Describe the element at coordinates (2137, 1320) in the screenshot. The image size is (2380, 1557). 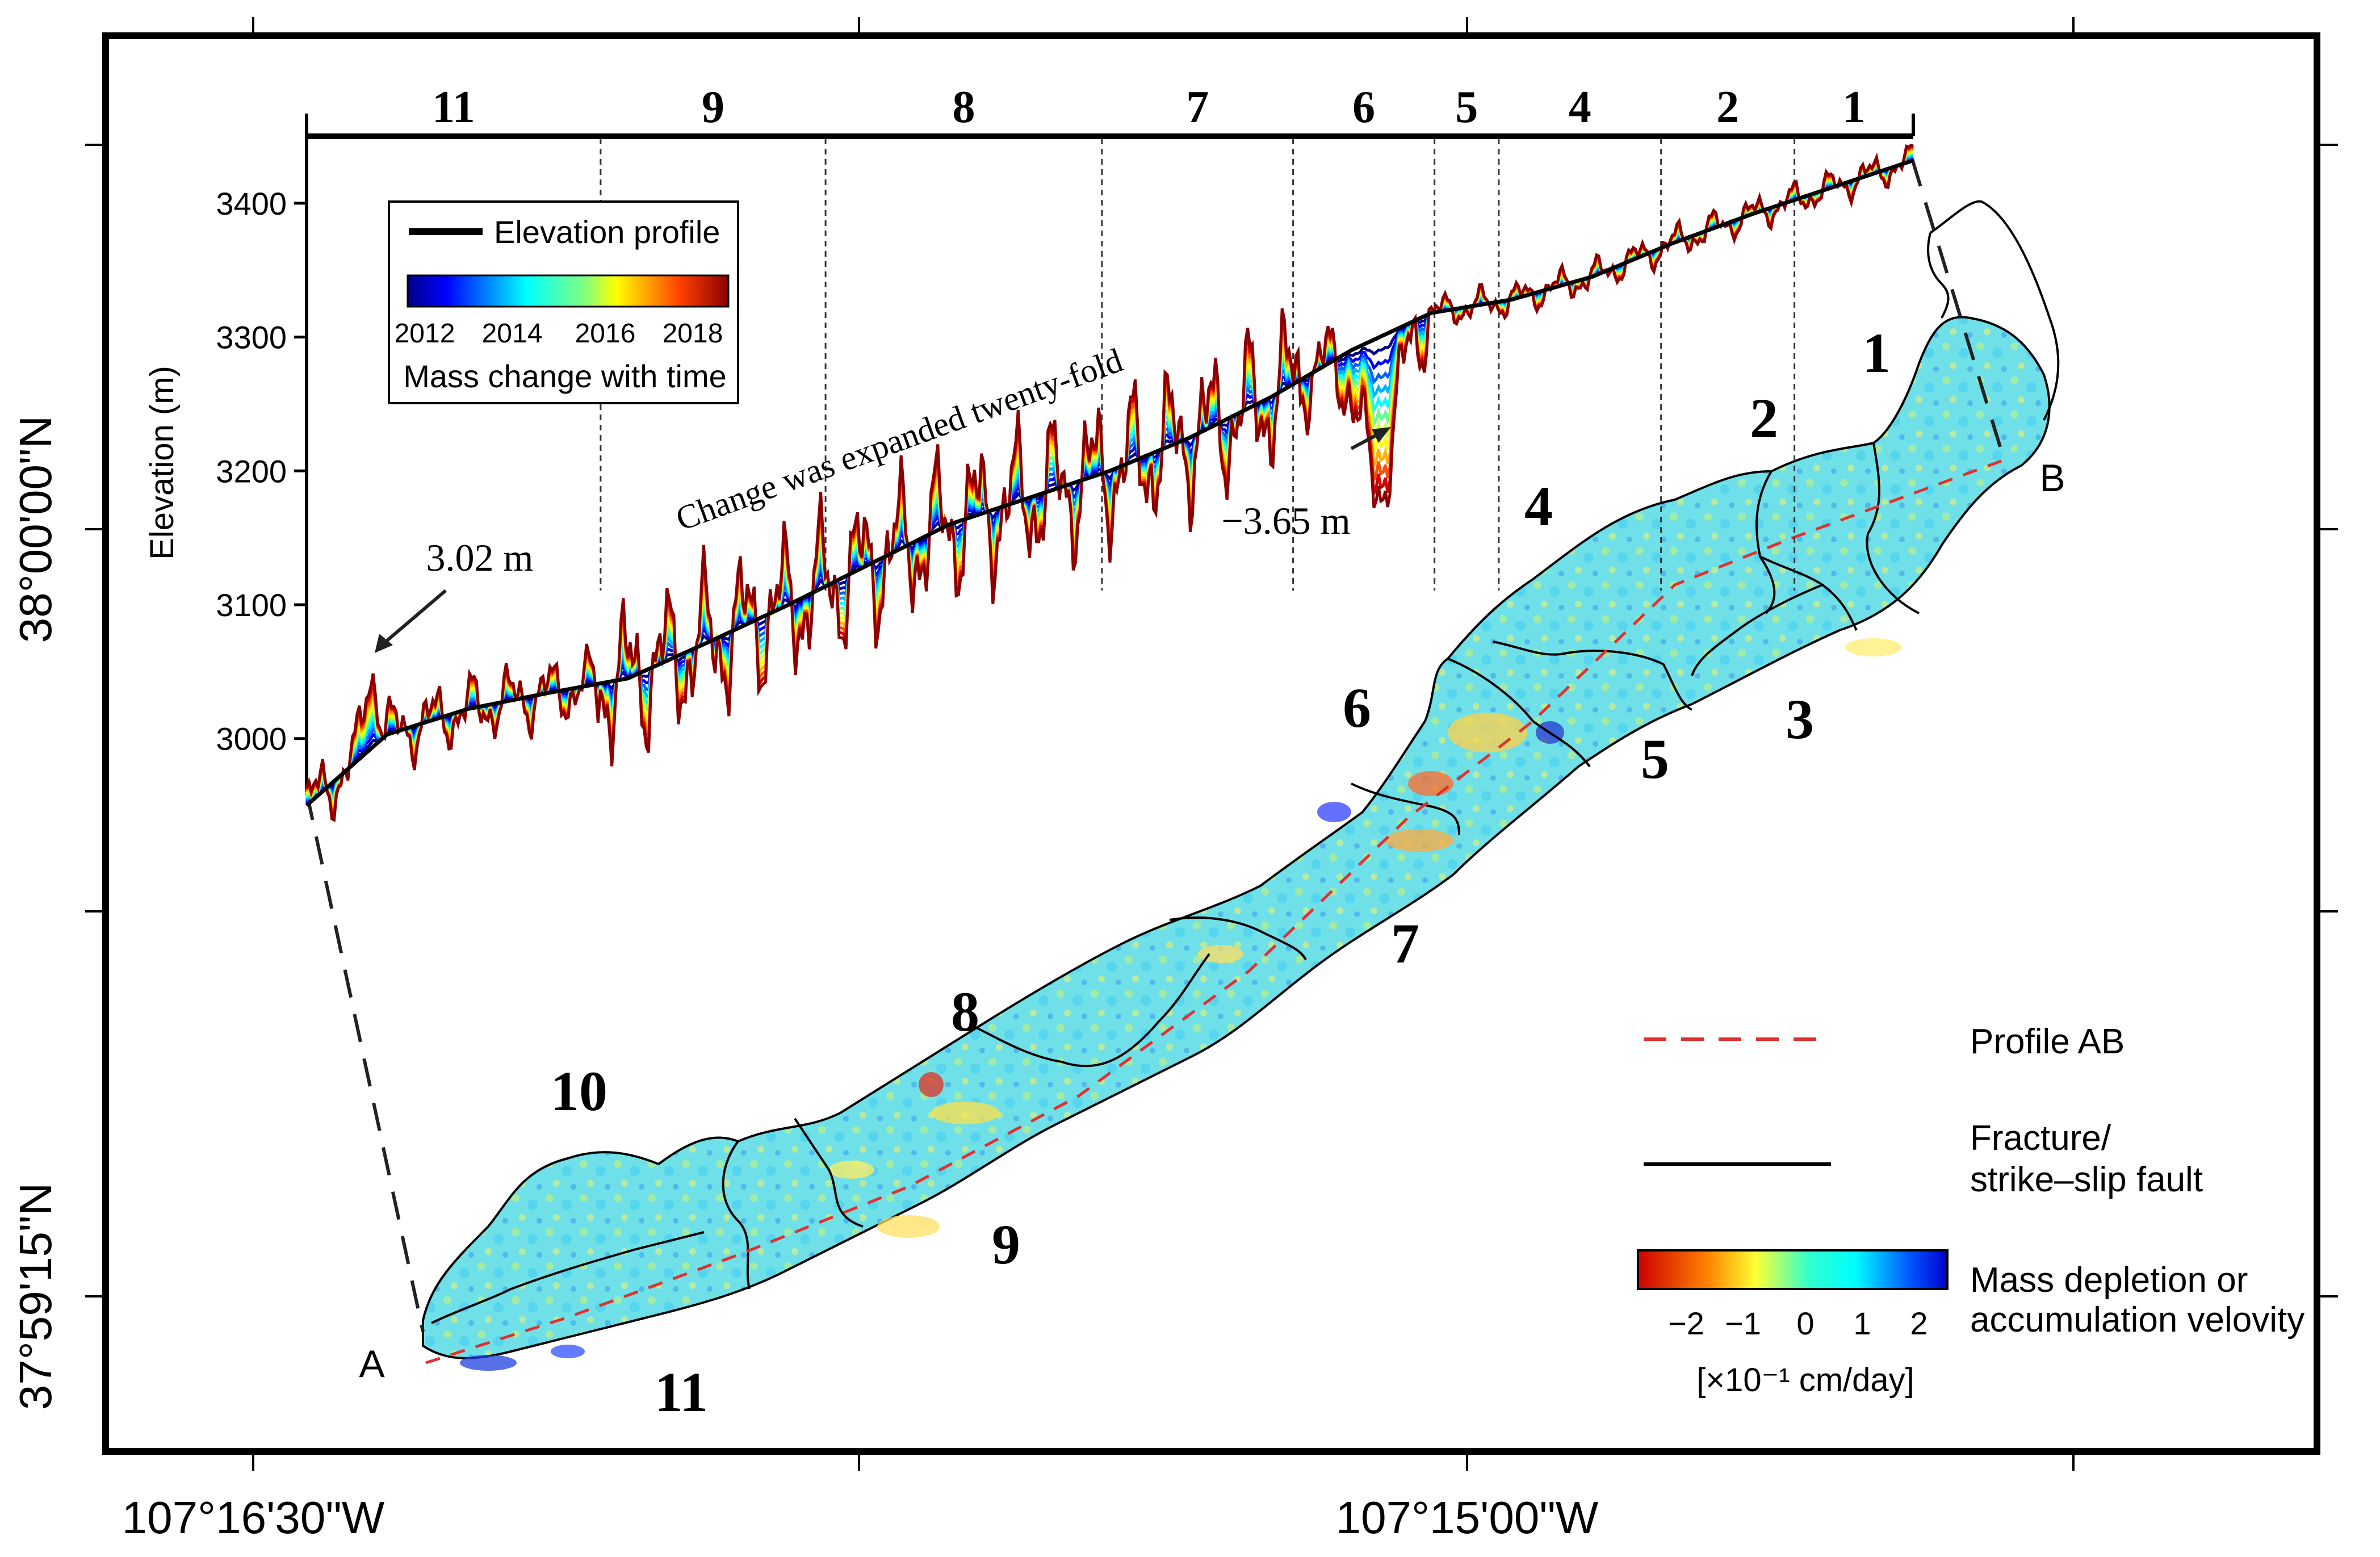
I see `legend-velocity-label-2: accumulation velovity` at that location.